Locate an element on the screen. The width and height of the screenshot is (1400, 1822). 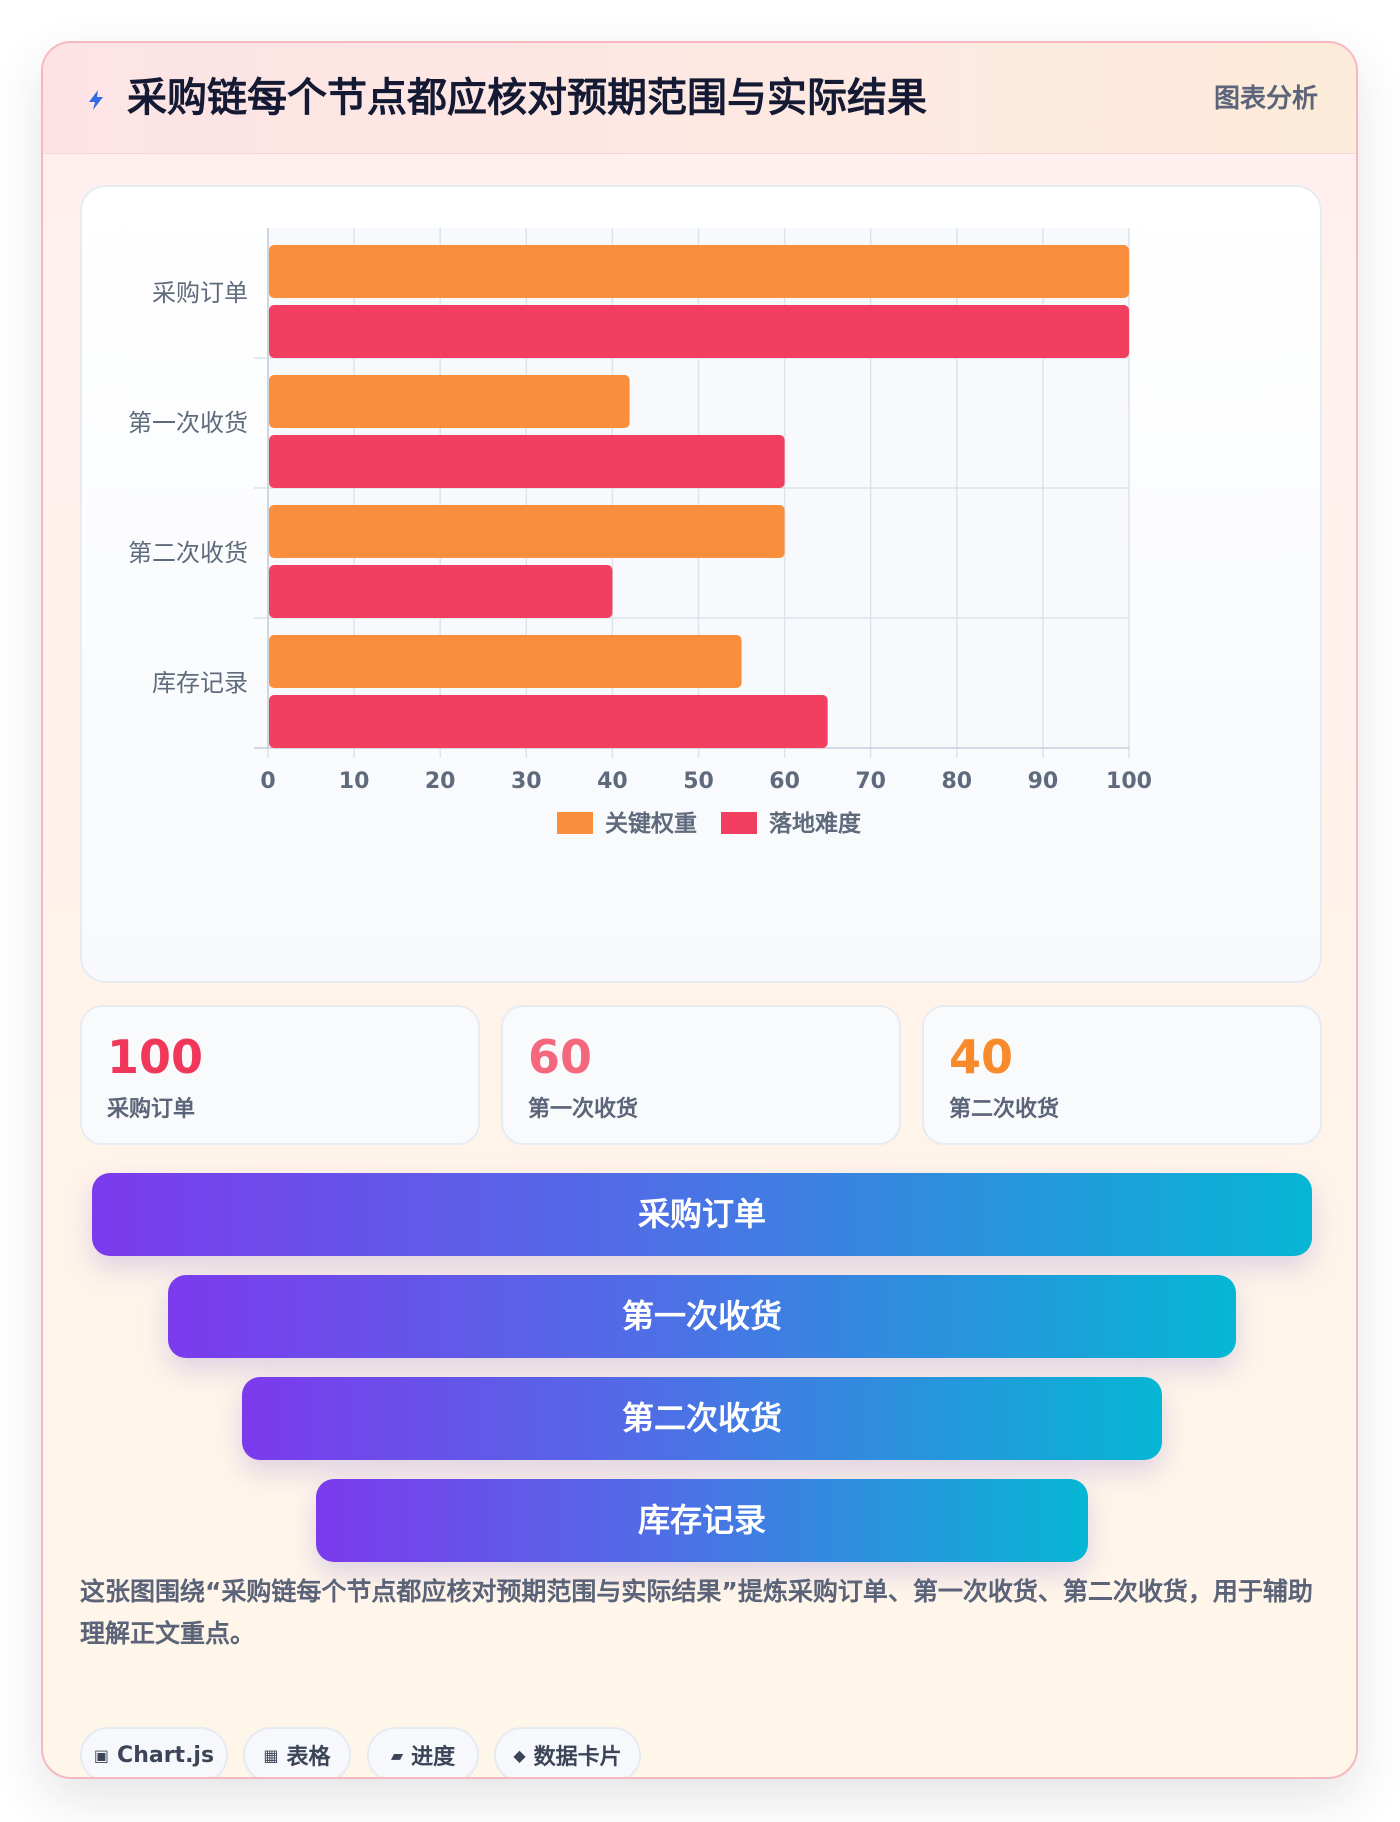
pill-label: 数据卡片 is located at coordinates (577, 1757).